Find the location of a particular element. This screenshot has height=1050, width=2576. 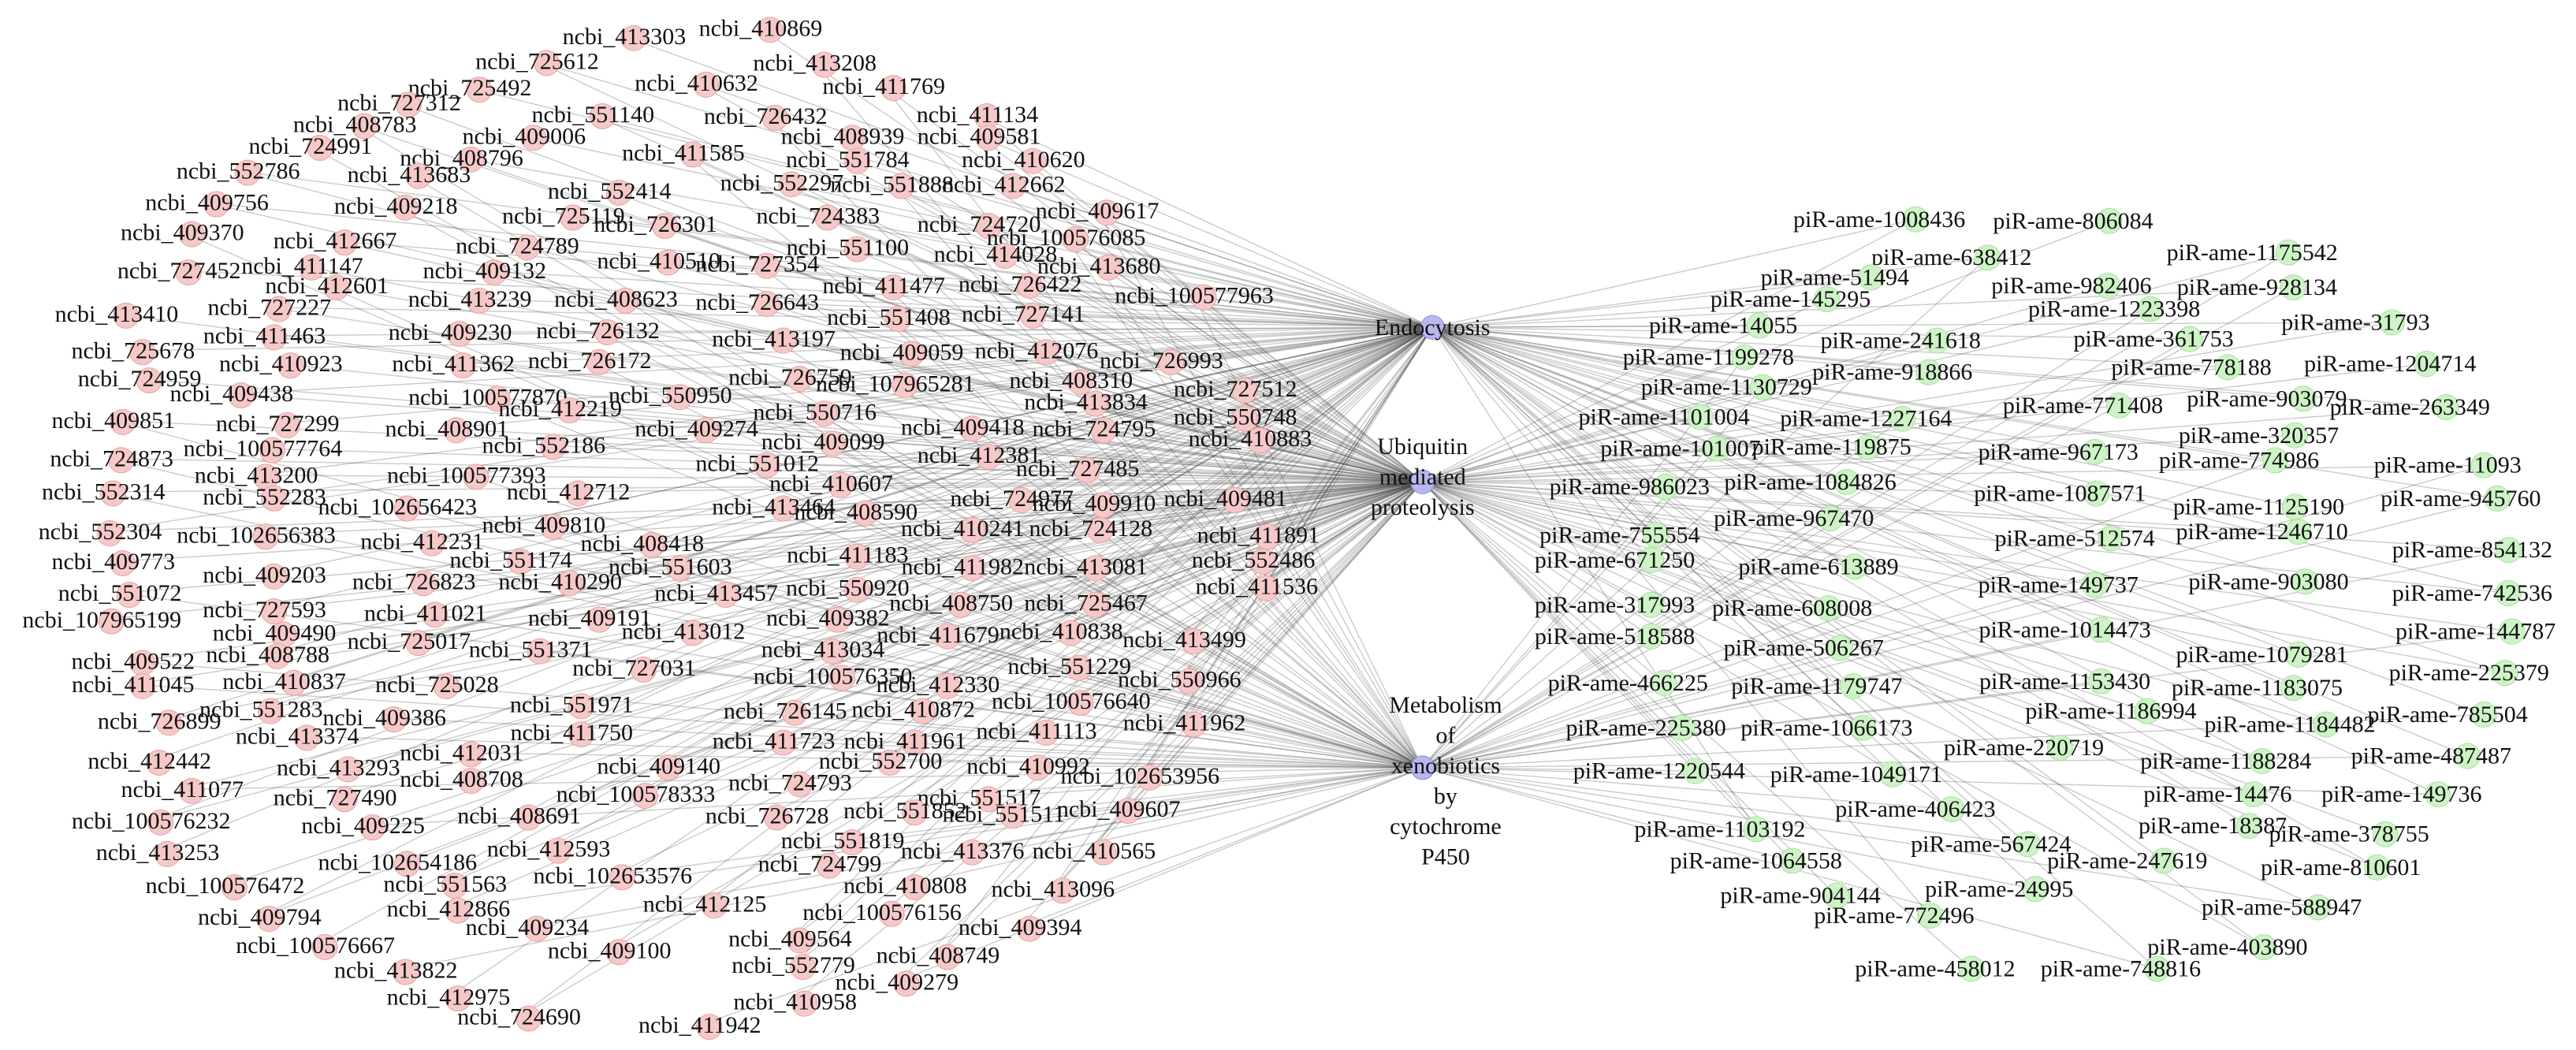

mrna-label: ncbi_550966 is located at coordinates (1179, 680).